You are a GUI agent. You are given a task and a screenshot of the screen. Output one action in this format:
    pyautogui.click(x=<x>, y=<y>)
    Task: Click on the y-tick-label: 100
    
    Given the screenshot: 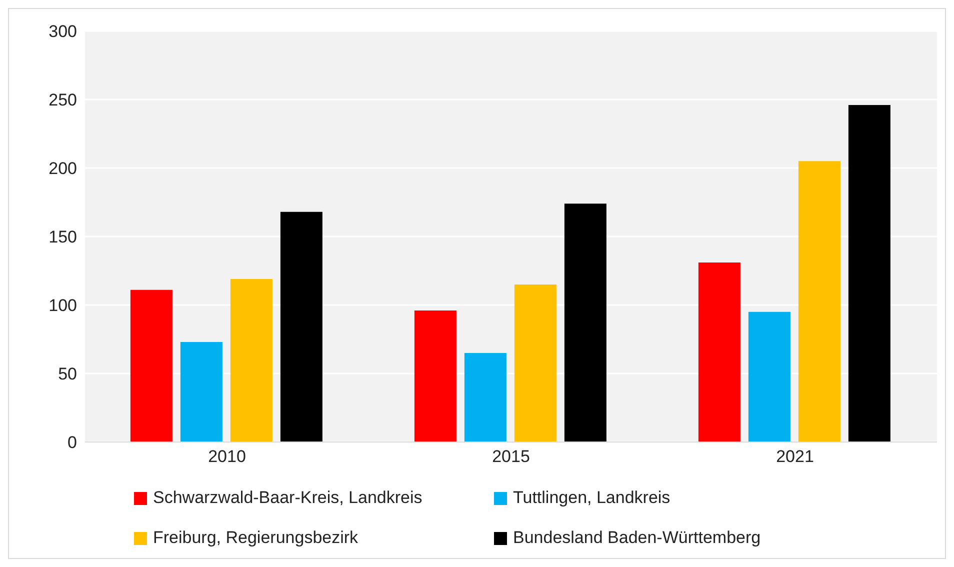 What is the action you would take?
    pyautogui.click(x=62, y=306)
    